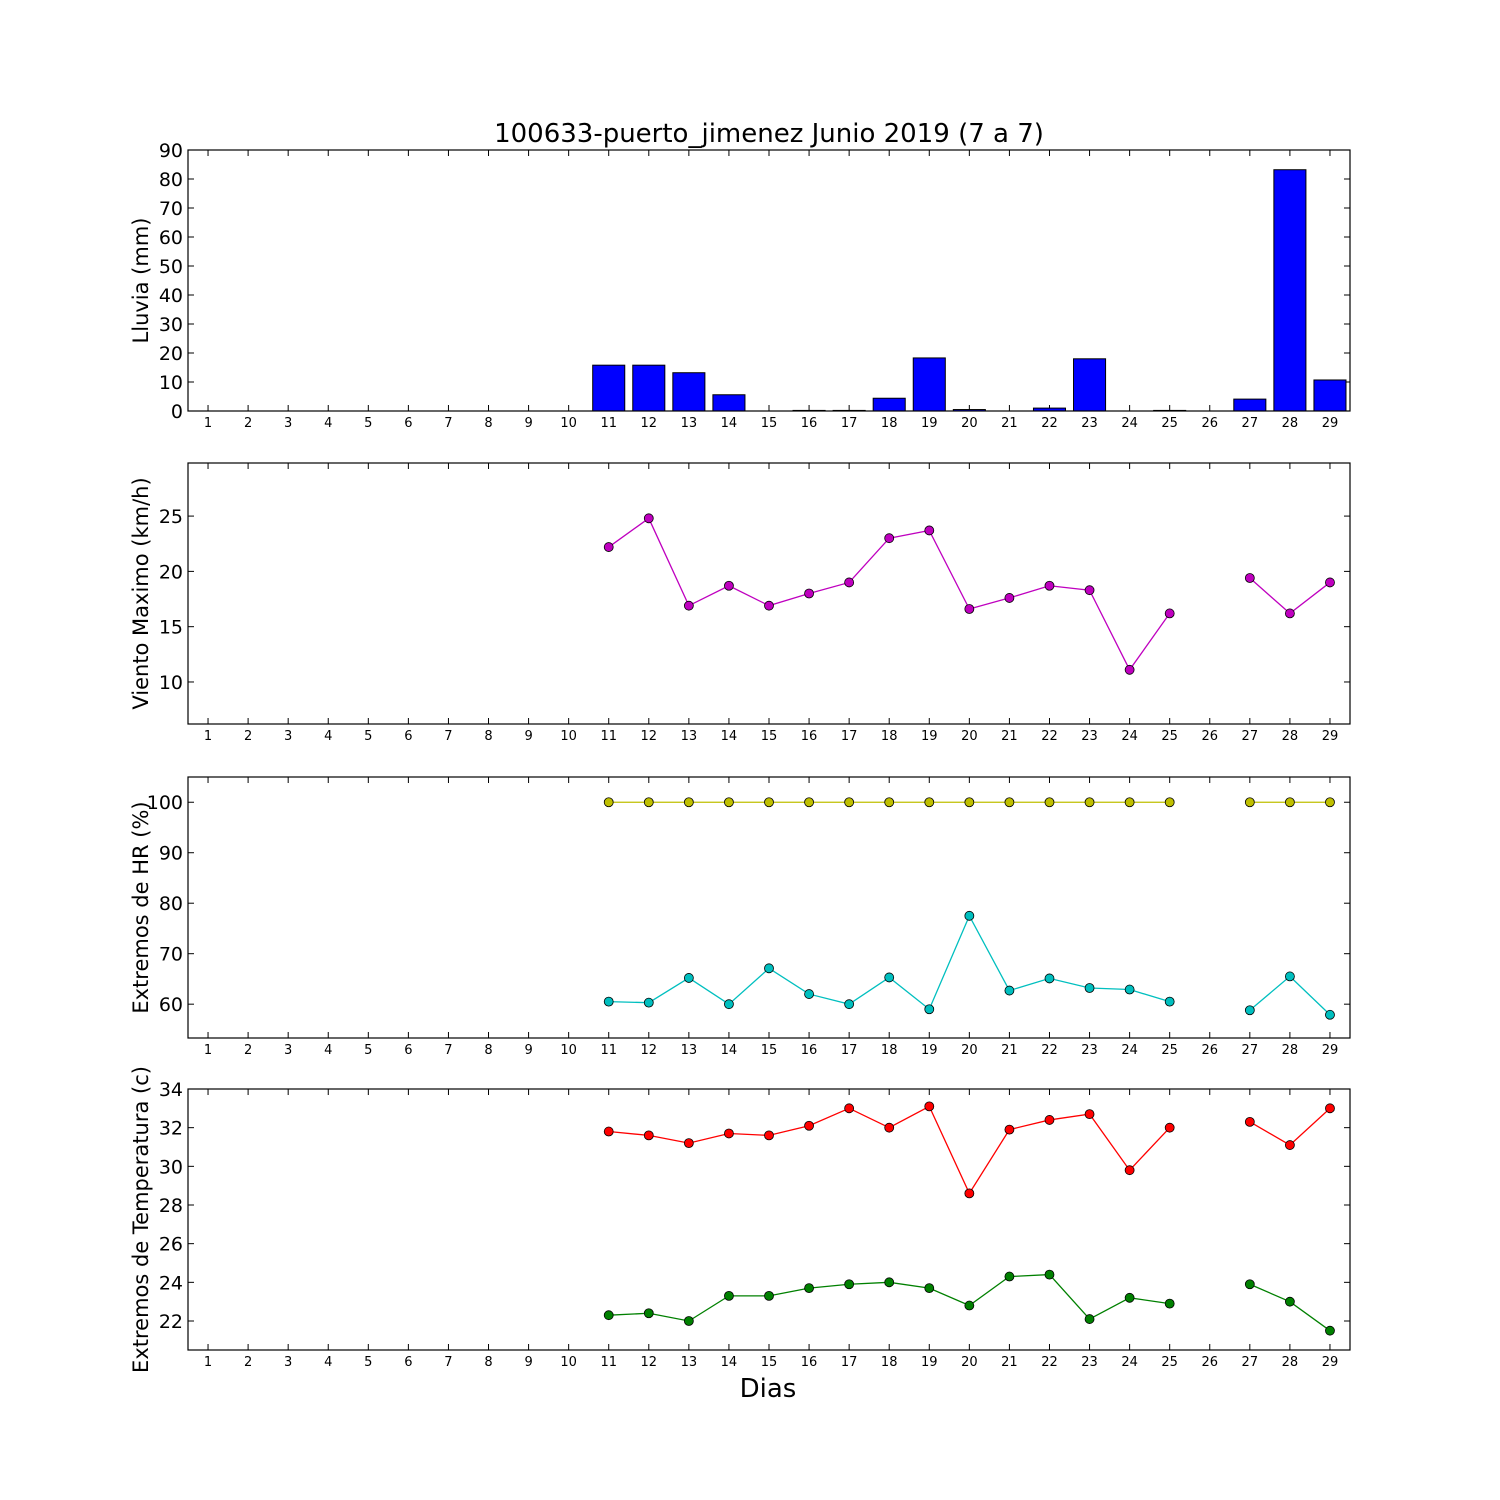  I want to click on y-tick-label: 26, so click(171, 1245).